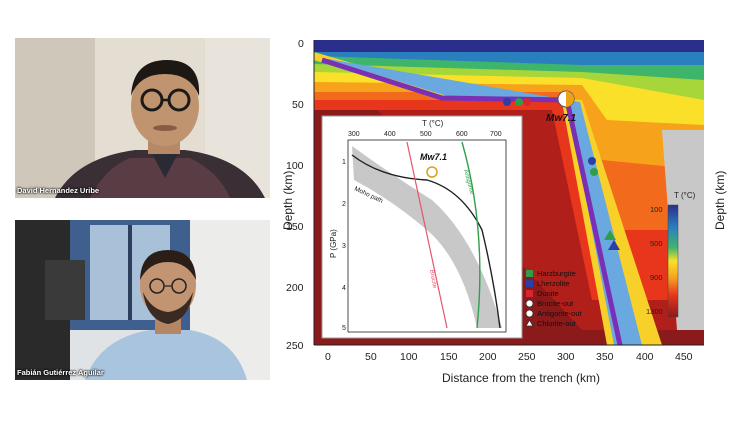 The image size is (738, 425). I want to click on inset-x-tick: 700, so click(496, 134).